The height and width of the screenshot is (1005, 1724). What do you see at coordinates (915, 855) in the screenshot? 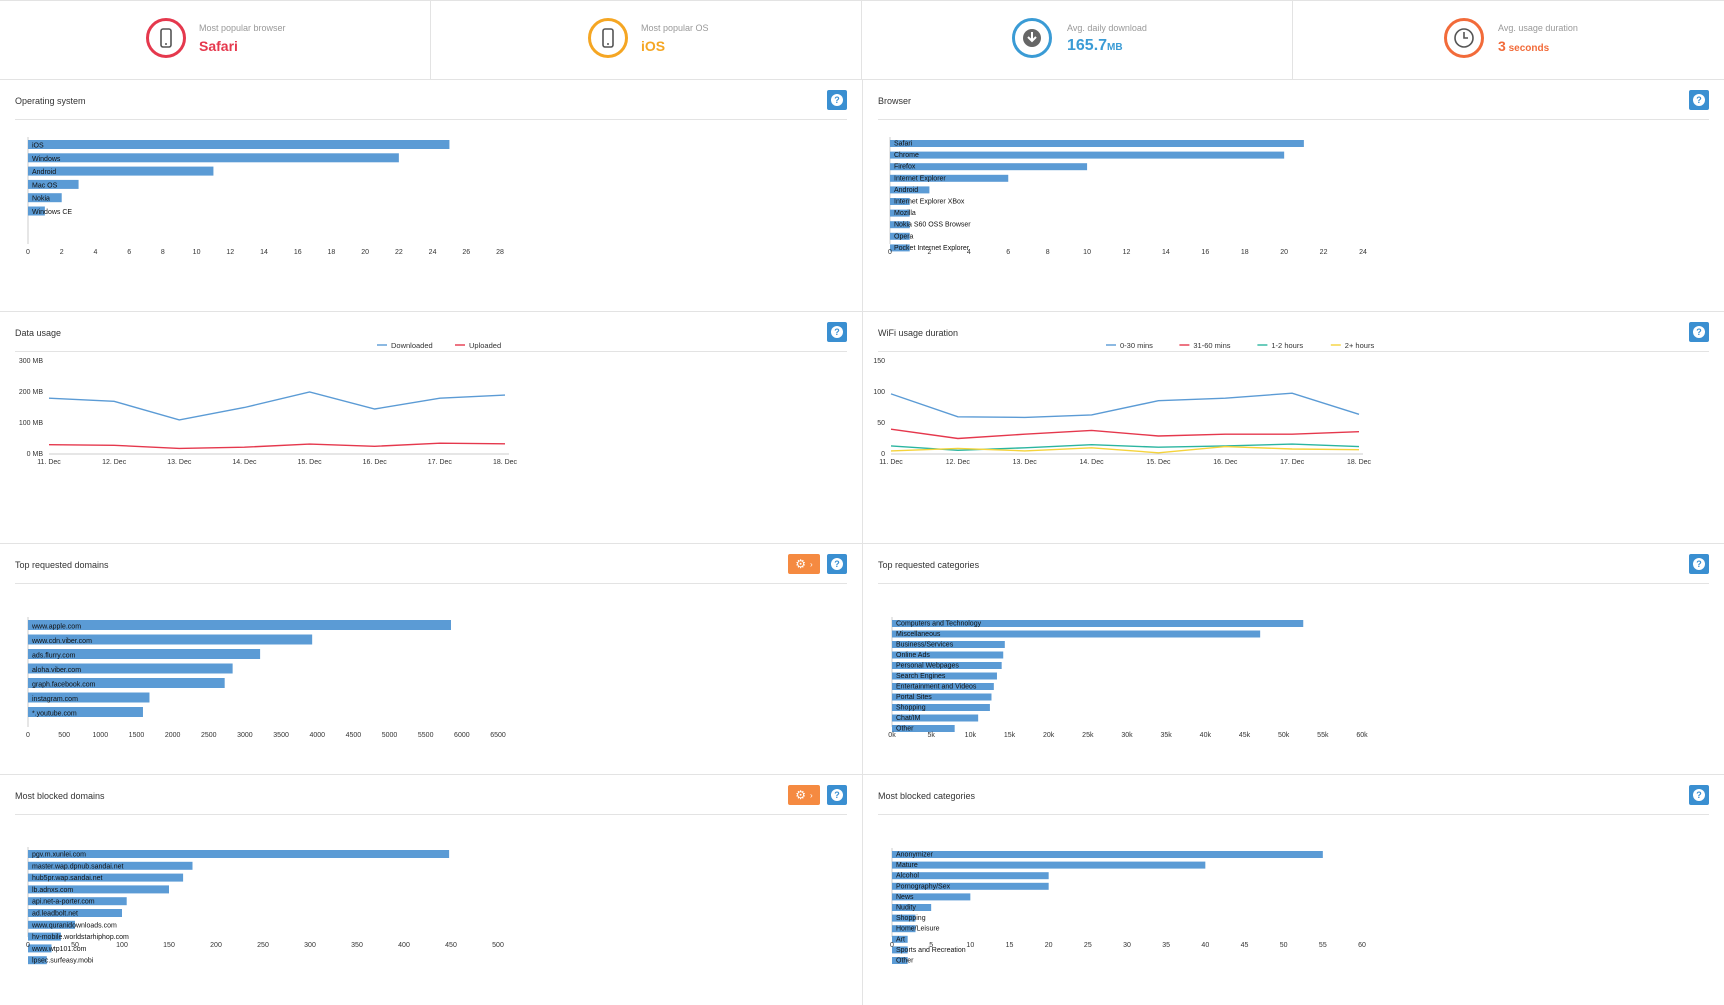
I see `bar-label: Anonymizer` at bounding box center [915, 855].